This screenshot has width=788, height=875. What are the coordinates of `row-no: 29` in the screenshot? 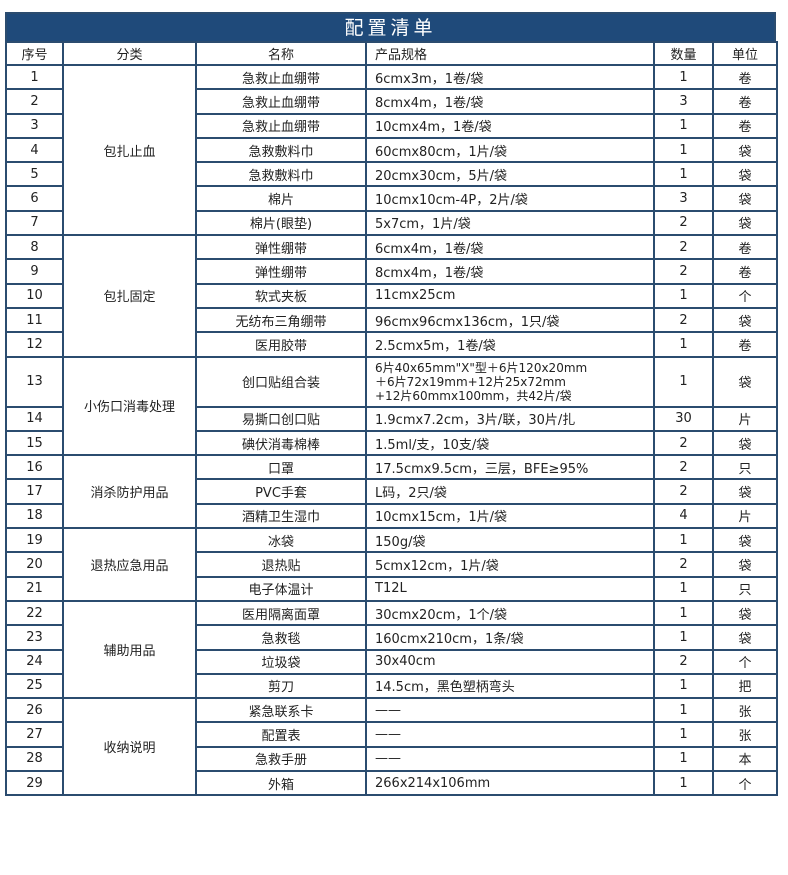 It's located at (34, 783).